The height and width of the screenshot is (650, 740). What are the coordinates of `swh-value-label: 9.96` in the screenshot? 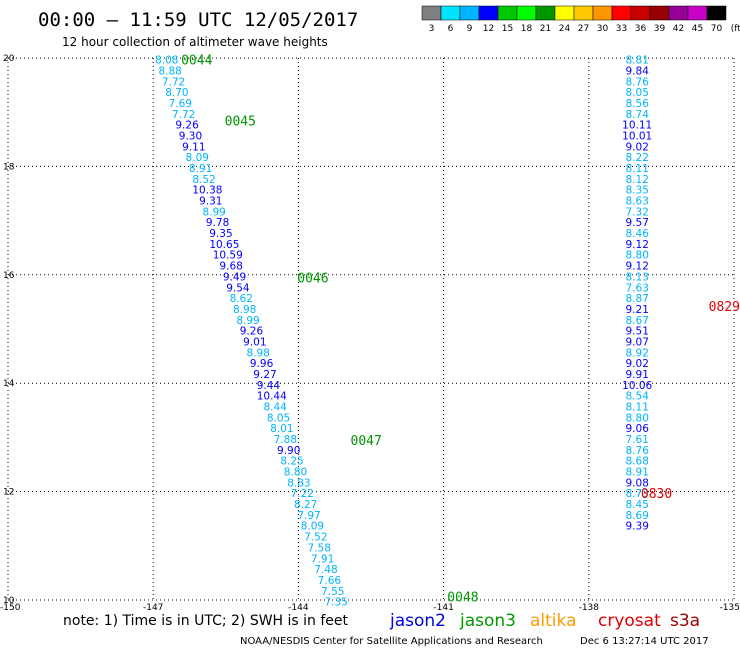 It's located at (262, 364).